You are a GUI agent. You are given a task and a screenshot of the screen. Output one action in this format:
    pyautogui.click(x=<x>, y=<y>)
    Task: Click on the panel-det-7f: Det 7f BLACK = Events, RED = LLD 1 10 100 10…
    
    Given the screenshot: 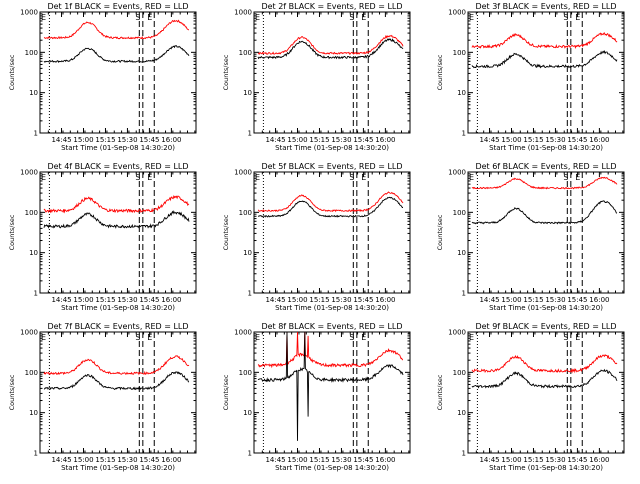 What is the action you would take?
    pyautogui.click(x=102, y=397)
    